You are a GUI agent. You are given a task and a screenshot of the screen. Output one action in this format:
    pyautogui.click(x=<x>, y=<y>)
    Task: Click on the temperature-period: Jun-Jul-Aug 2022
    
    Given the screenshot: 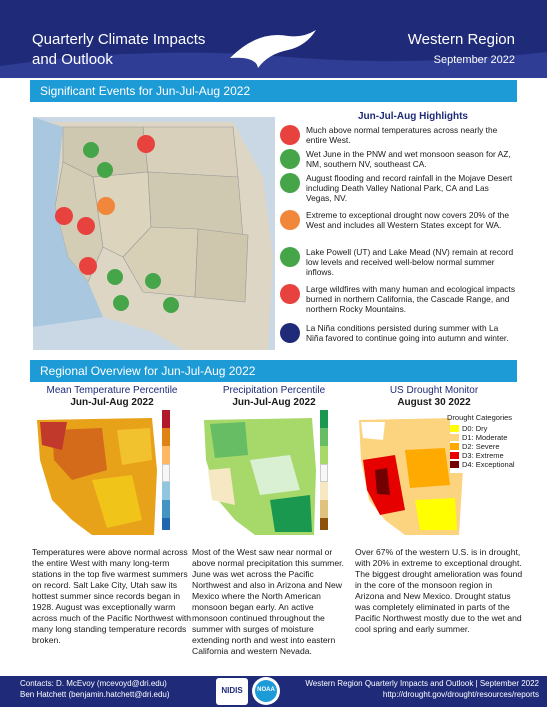 What is the action you would take?
    pyautogui.click(x=112, y=402)
    